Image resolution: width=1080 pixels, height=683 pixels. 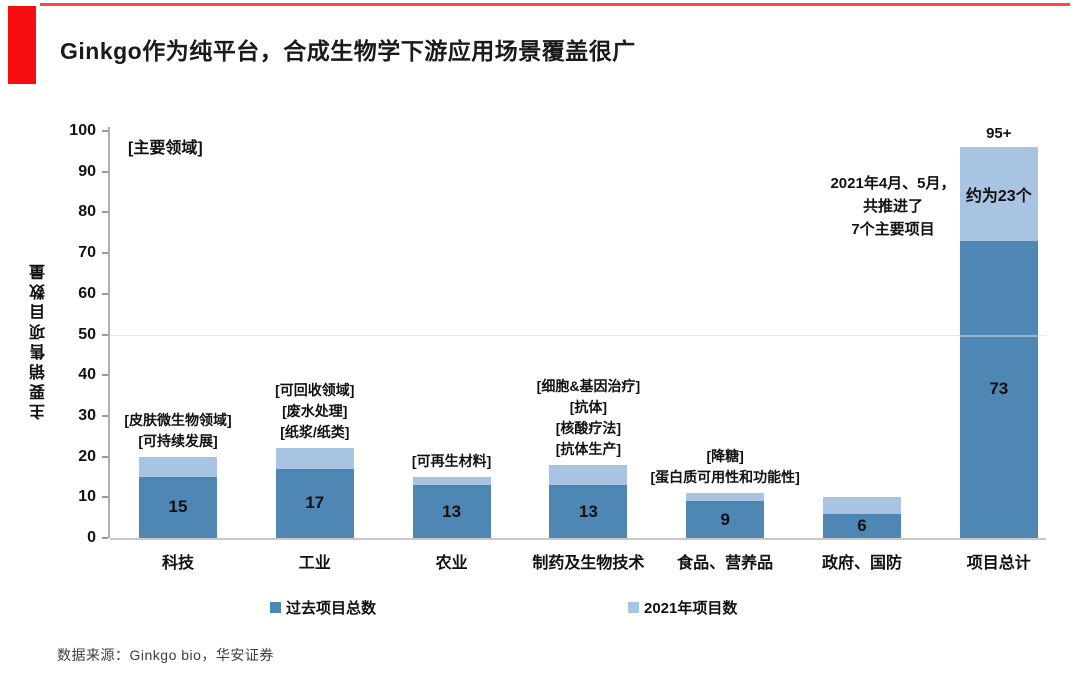 I want to click on bar-value-label: 15, so click(x=178, y=507).